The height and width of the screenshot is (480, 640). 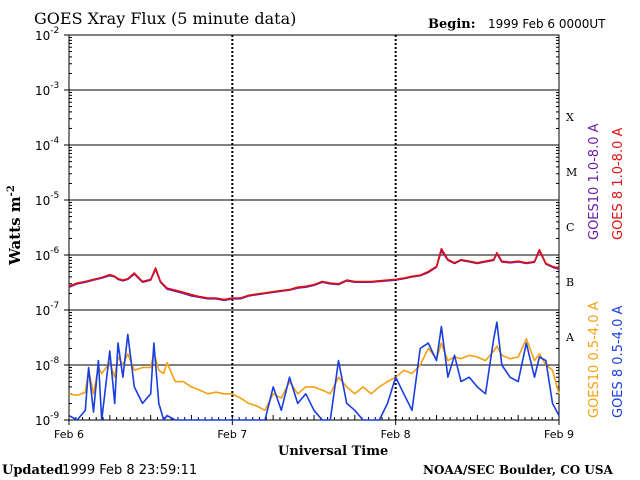 I want to click on y-tick-label: 10⁻³, so click(x=47, y=89).